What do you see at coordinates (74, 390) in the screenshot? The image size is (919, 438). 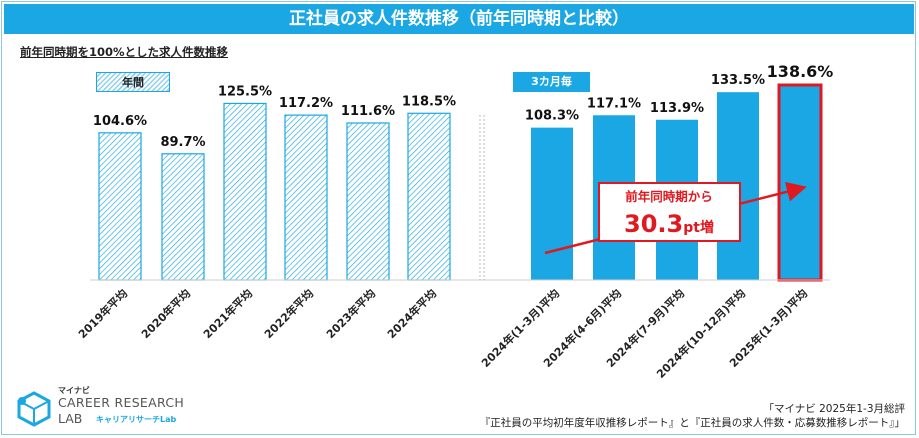 I see `logo-brand: マイナビ` at bounding box center [74, 390].